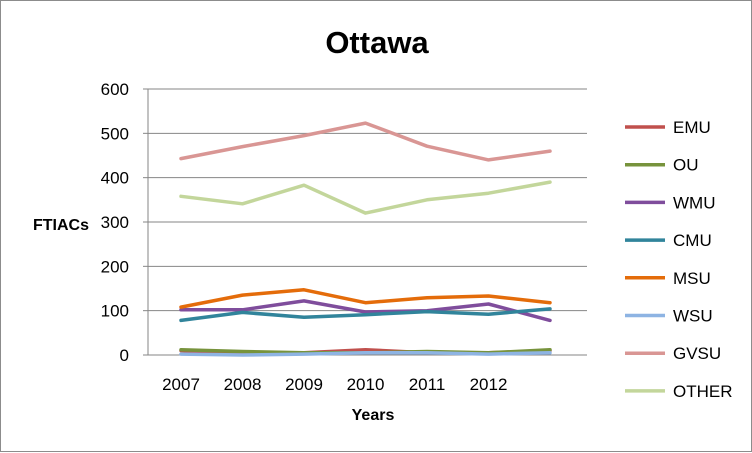 This screenshot has height=453, width=752. What do you see at coordinates (692, 278) in the screenshot?
I see `legend-label-msu: MSU` at bounding box center [692, 278].